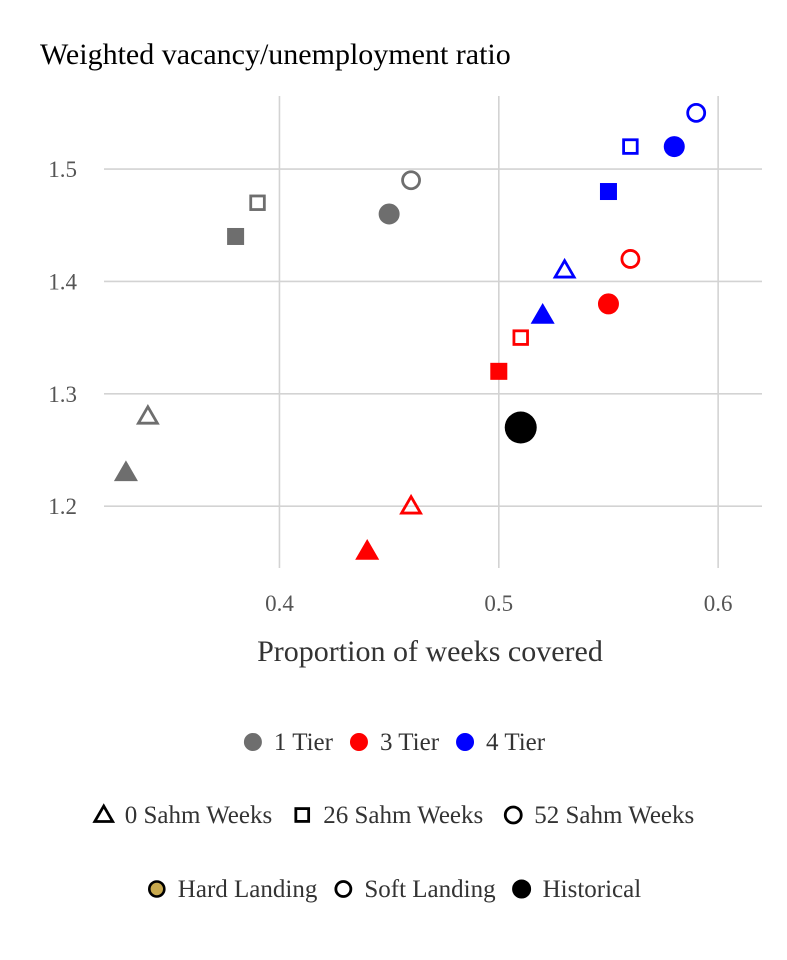 The height and width of the screenshot is (960, 787). Describe the element at coordinates (430, 889) in the screenshot. I see `legend-label: Soft Landing` at that location.